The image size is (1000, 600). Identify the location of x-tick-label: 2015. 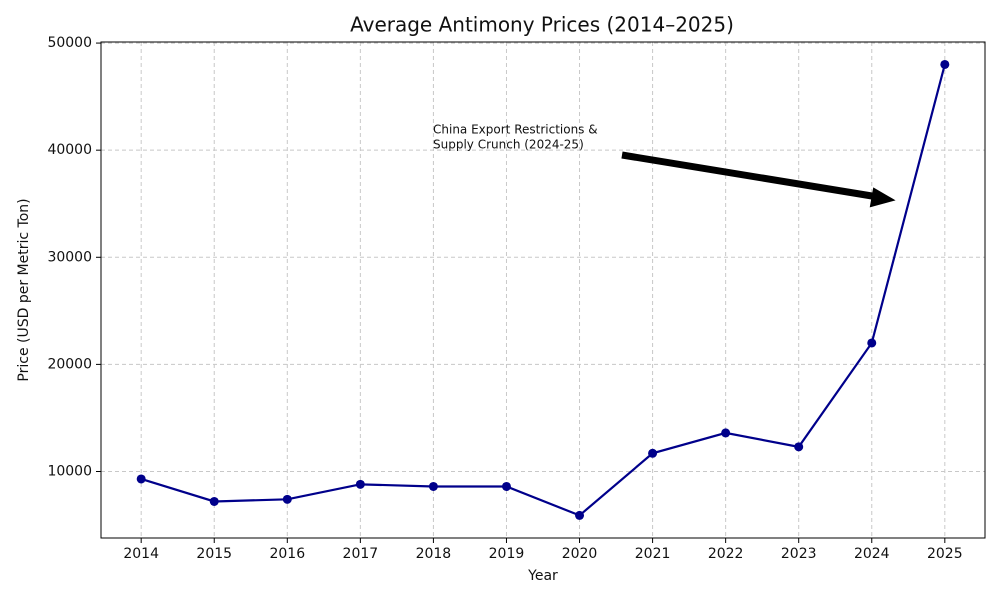
(214, 554).